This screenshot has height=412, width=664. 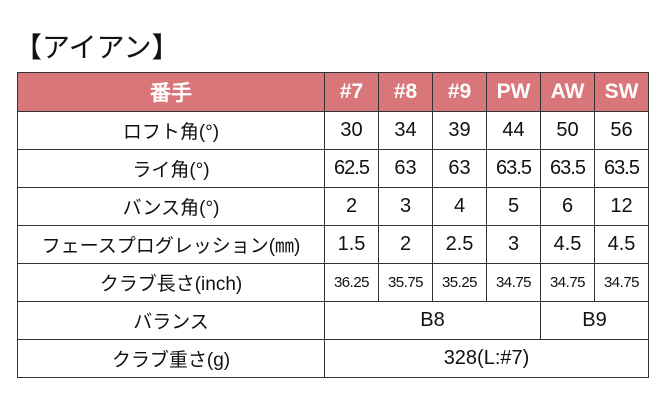 What do you see at coordinates (351, 282) in the screenshot?
I see `cell: 36.25` at bounding box center [351, 282].